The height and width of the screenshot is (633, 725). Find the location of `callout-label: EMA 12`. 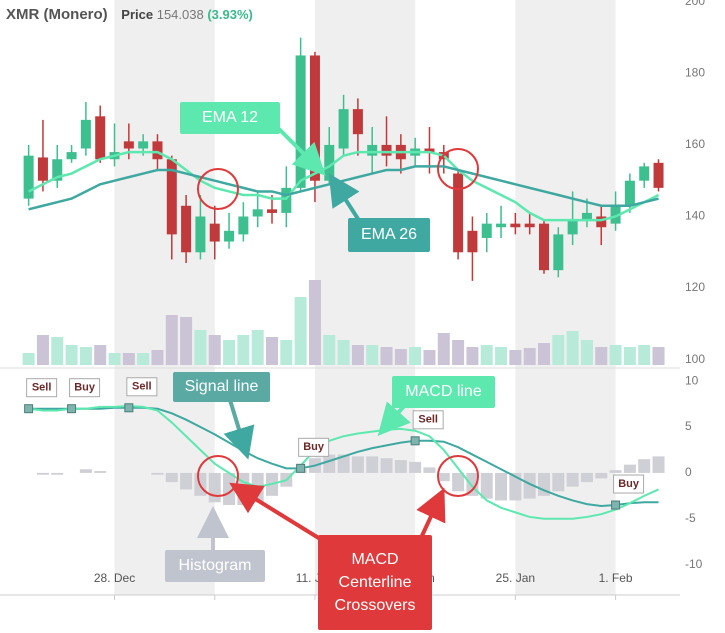

callout-label: EMA 12 is located at coordinates (230, 117).